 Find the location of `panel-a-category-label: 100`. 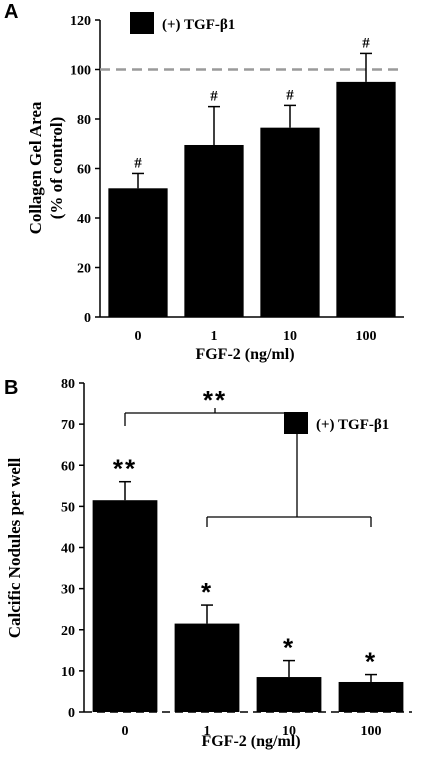

panel-a-category-label: 100 is located at coordinates (366, 336).